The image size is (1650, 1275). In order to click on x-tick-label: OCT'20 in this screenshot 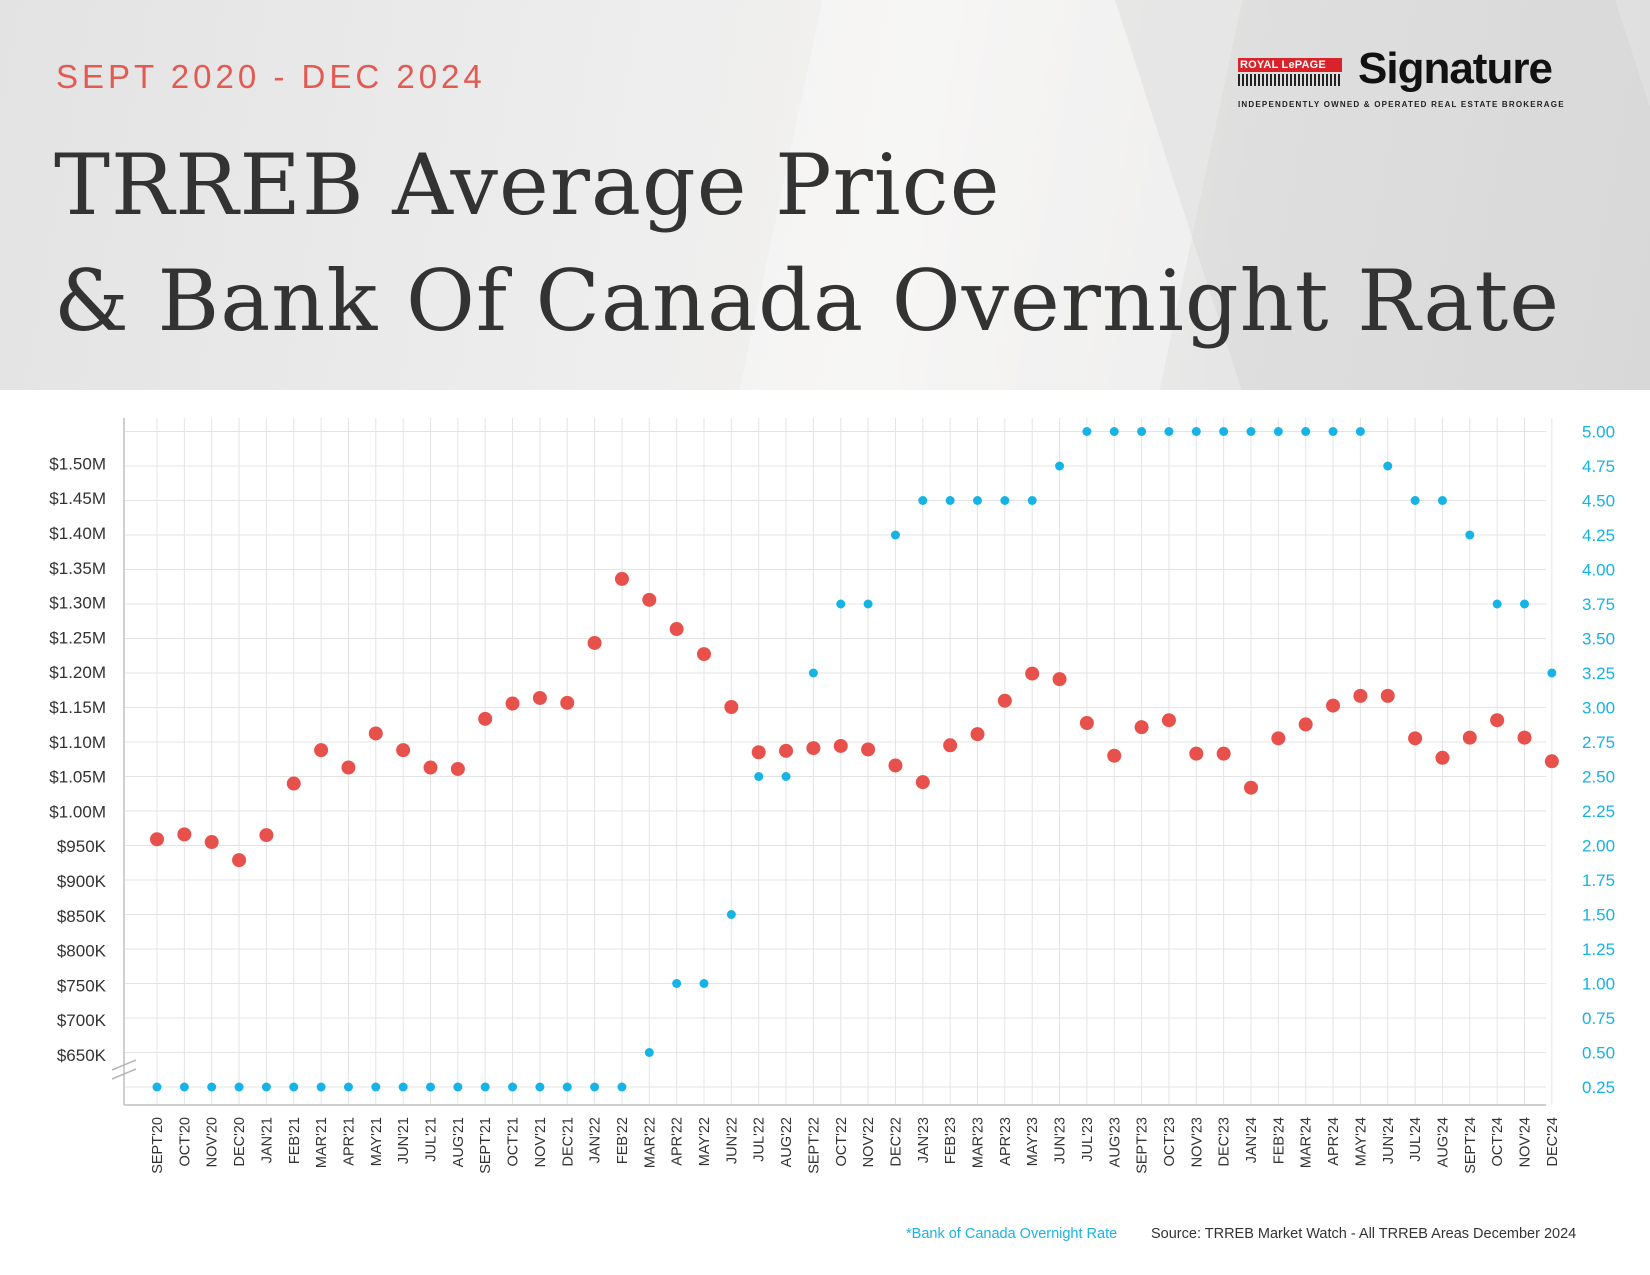, I will do `click(185, 1142)`.